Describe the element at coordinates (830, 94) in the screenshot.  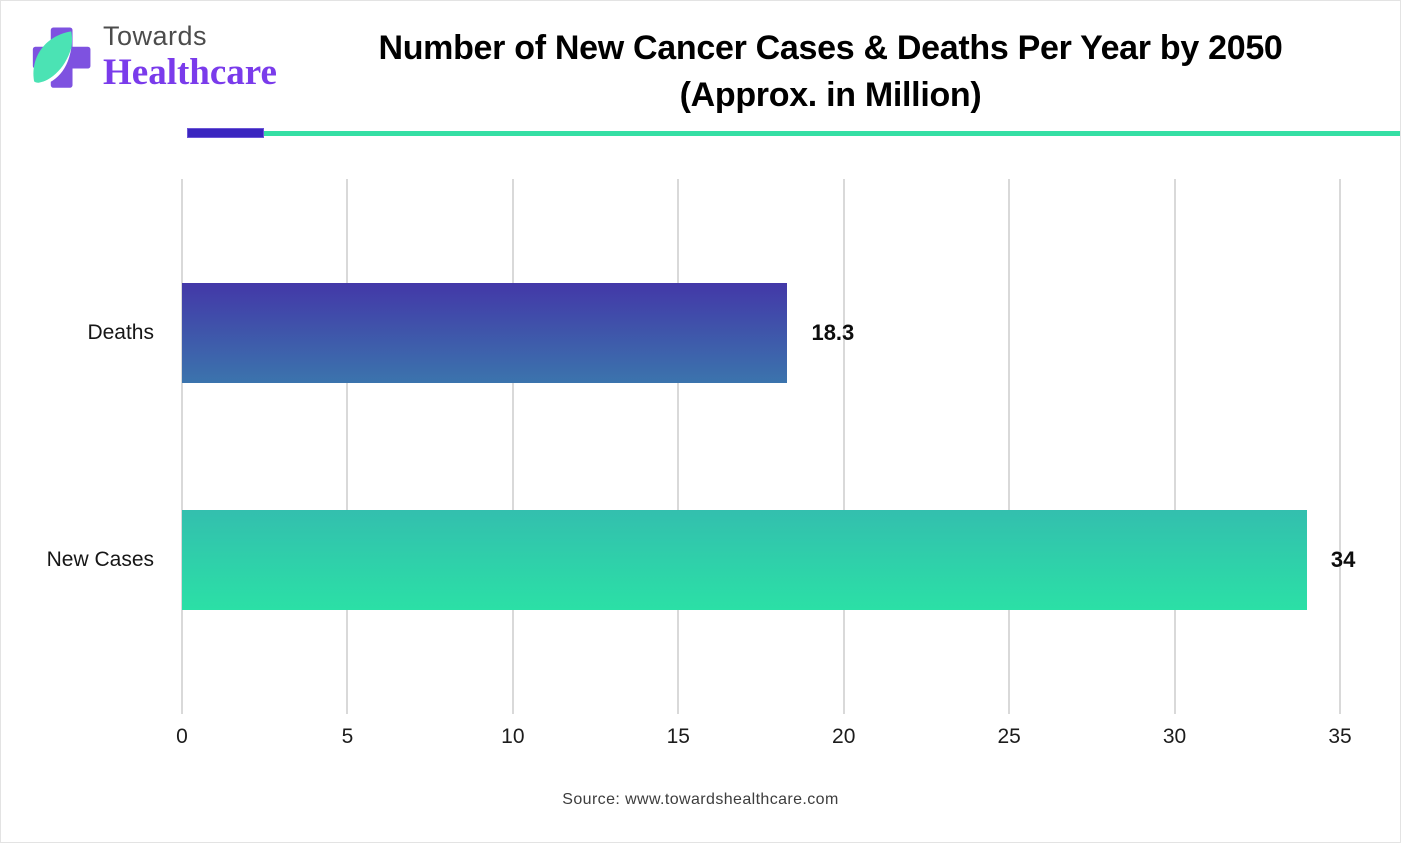
I see `title-line-2: (Approx. in Million)` at that location.